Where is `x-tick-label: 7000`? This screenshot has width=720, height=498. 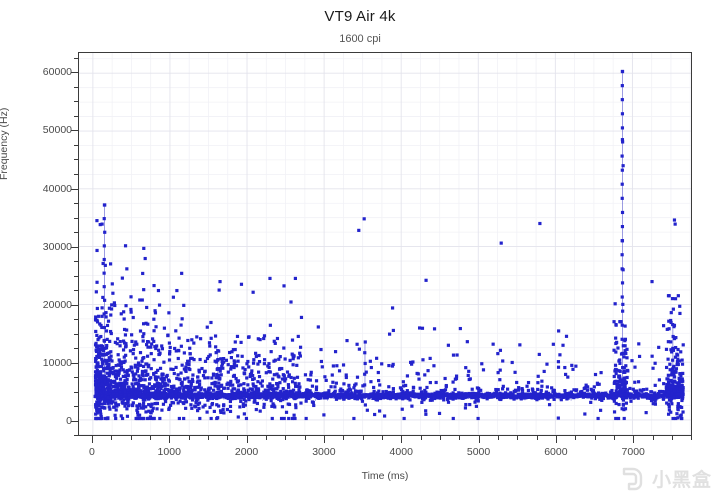 x-tick-label: 7000 is located at coordinates (633, 452).